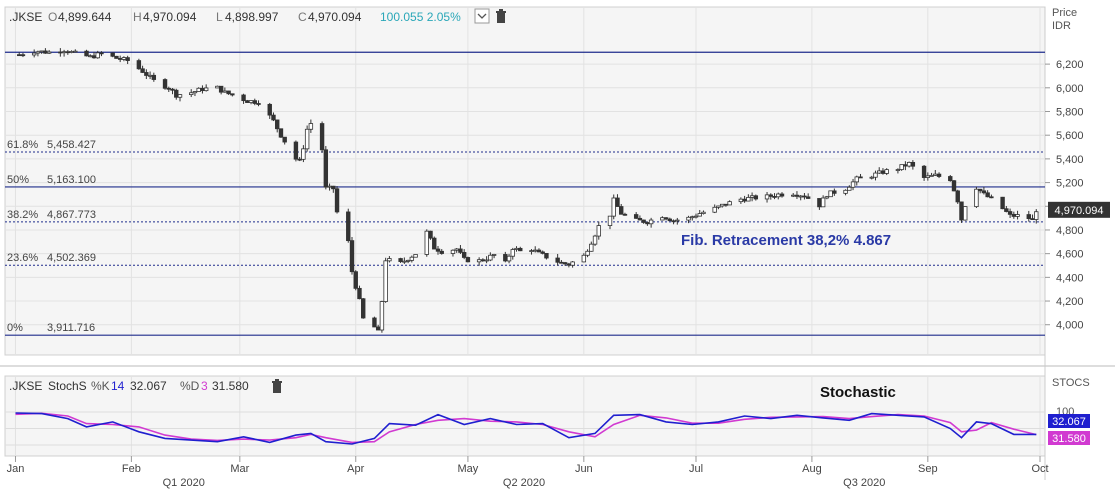 This screenshot has height=494, width=1115. Describe the element at coordinates (524, 483) in the screenshot. I see `quarter-label: Q2 2020` at that location.